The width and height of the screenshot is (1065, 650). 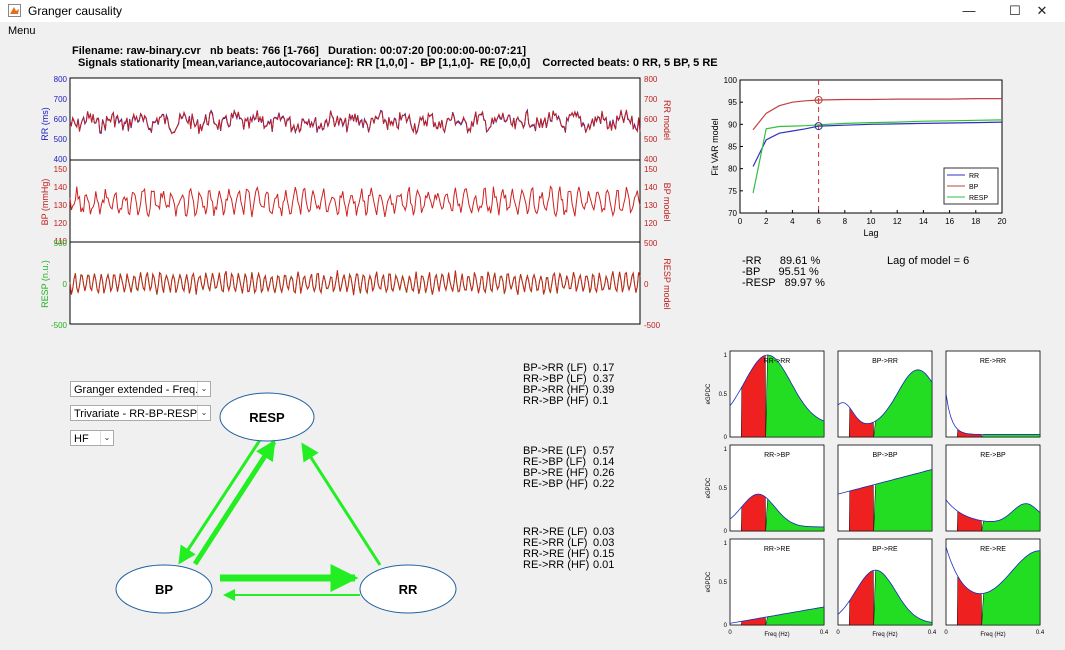 I want to click on gpdc-title: RE->BP, so click(x=993, y=455).